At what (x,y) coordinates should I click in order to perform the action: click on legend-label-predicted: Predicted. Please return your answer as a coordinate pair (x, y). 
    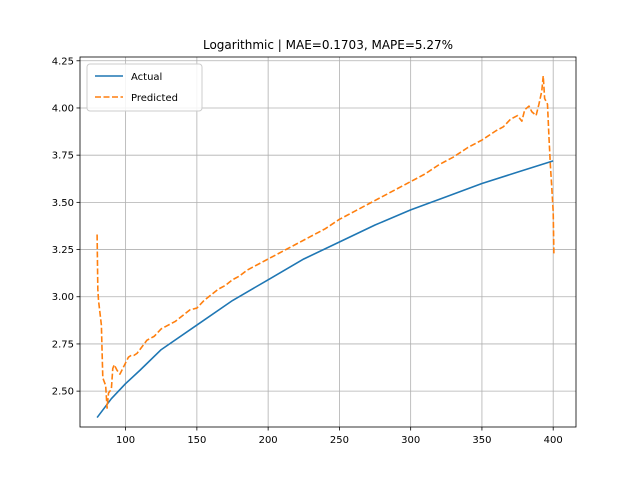
    Looking at the image, I should click on (154, 98).